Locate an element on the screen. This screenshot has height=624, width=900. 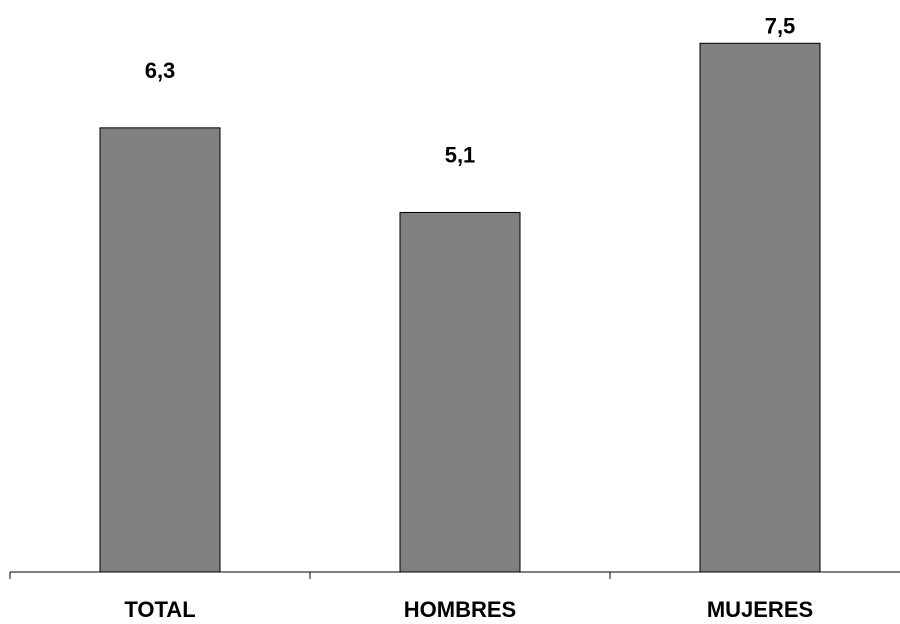
category-labels-group: TOTAL HOMBRES MUJERES is located at coordinates (468, 609).